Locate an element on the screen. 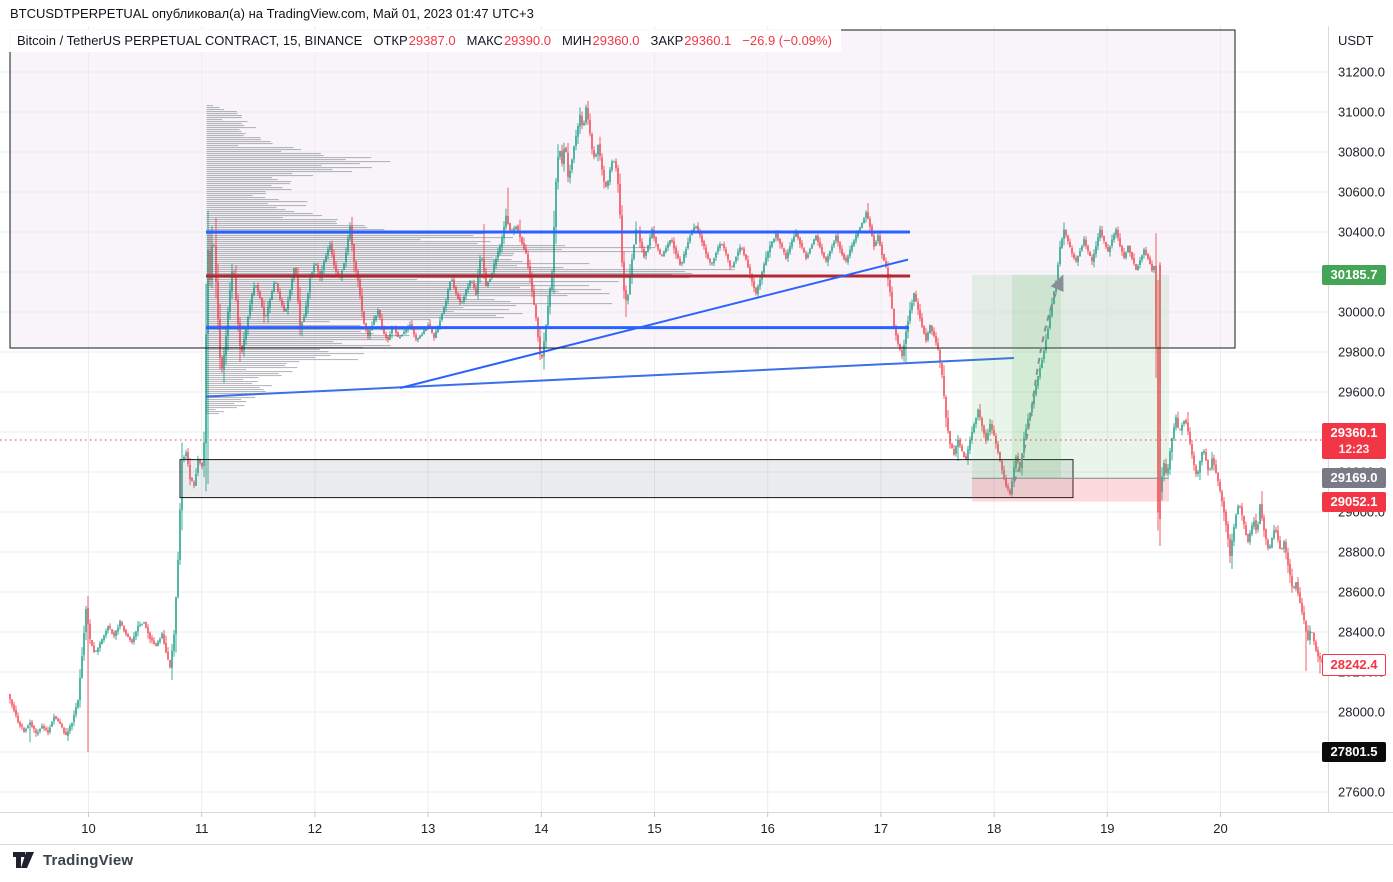  price-tick-label: 27800.0 is located at coordinates (1361, 752).